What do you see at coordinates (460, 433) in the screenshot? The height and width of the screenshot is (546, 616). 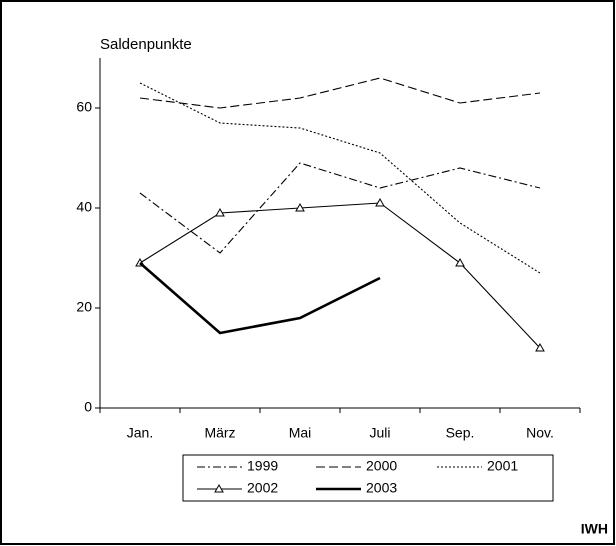 I see `x-tick-label: Sep.` at bounding box center [460, 433].